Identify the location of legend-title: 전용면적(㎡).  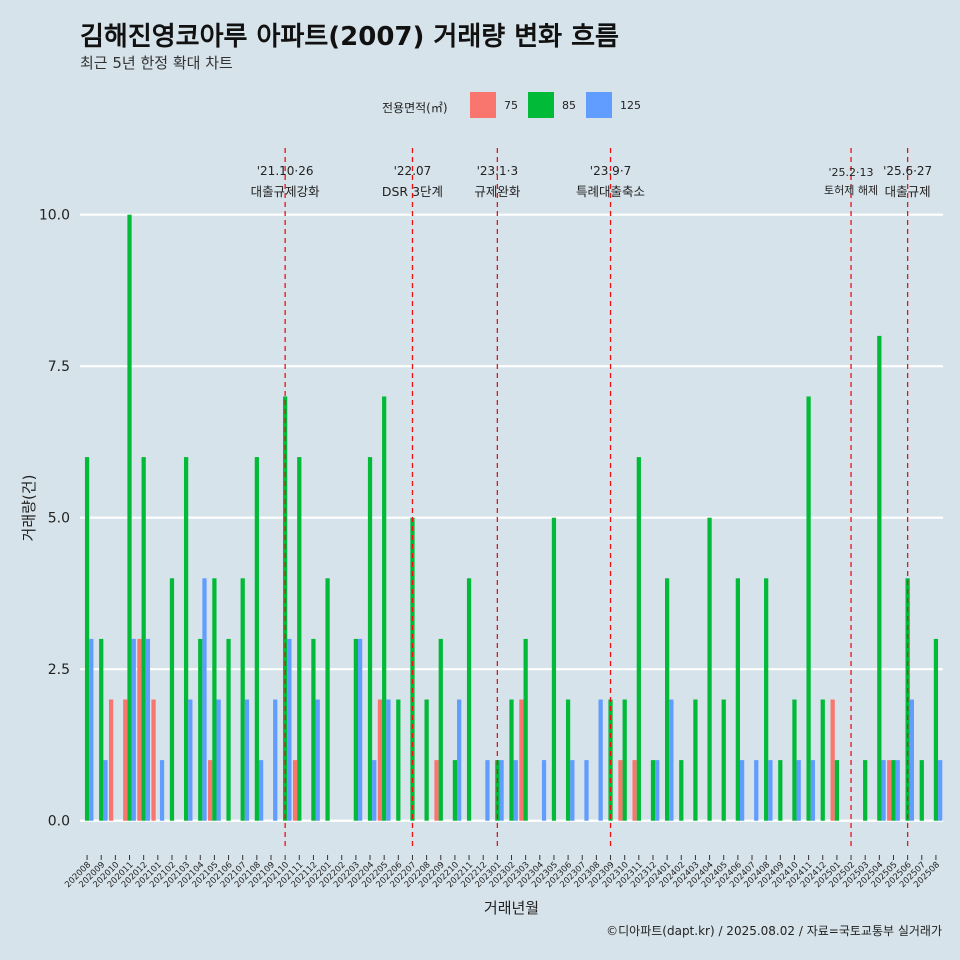
(415, 108).